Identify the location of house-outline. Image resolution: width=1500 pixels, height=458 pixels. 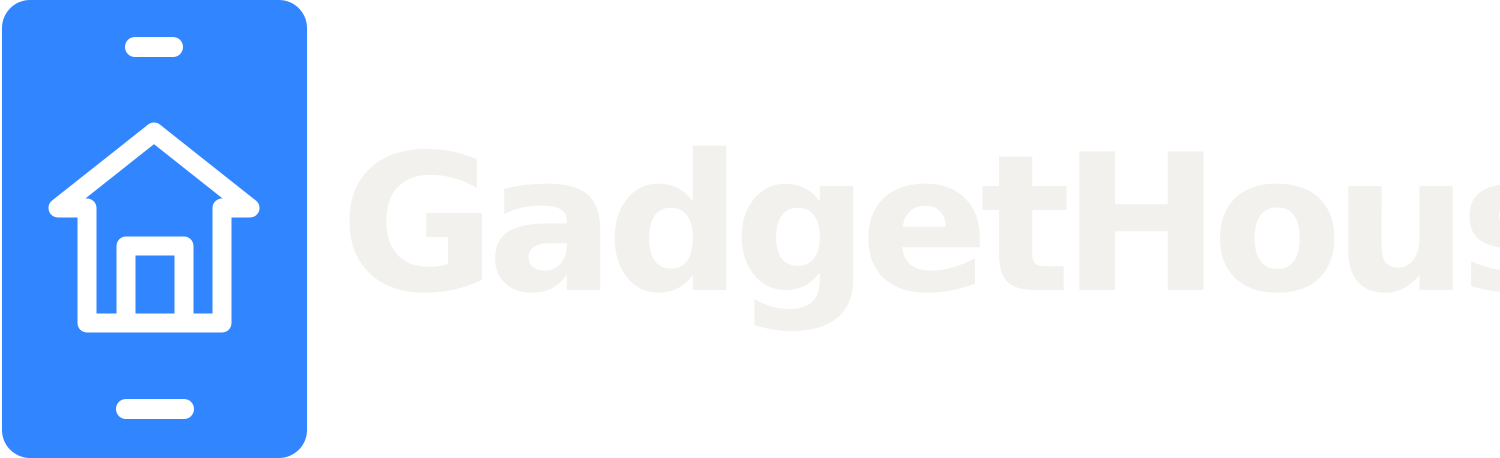
(154, 227).